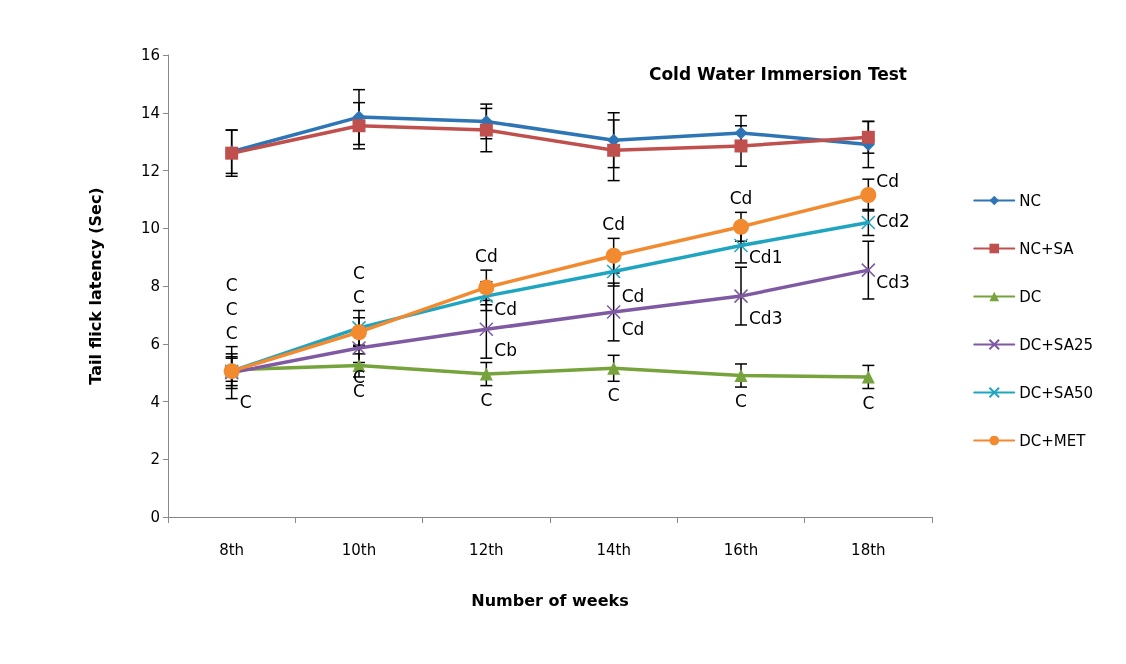 The image size is (1126, 664). What do you see at coordinates (155, 401) in the screenshot?
I see `y-tick-label: 4` at bounding box center [155, 401].